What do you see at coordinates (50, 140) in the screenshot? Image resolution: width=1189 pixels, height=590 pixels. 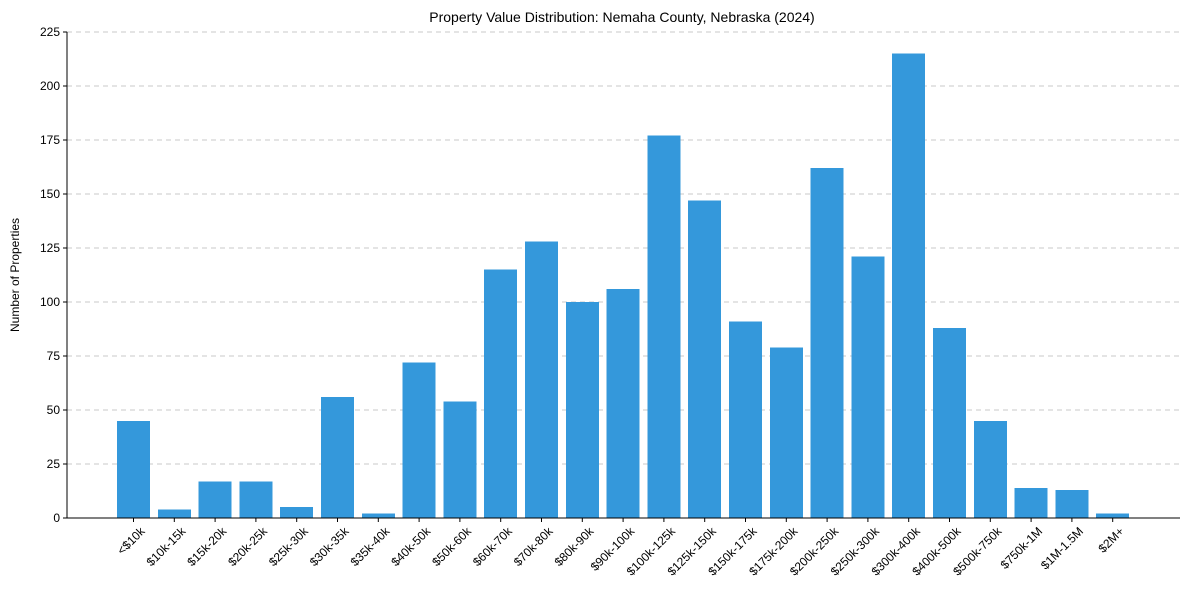 I see `y-tick-label: 175` at bounding box center [50, 140].